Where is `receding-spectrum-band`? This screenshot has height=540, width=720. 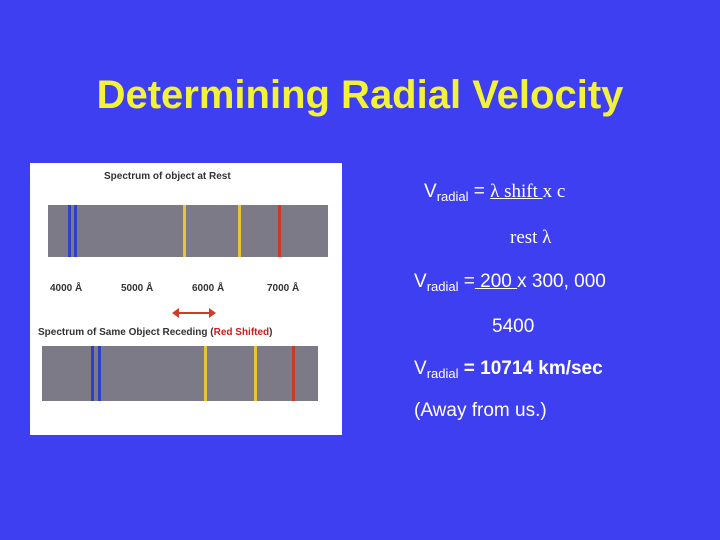 receding-spectrum-band is located at coordinates (180, 373).